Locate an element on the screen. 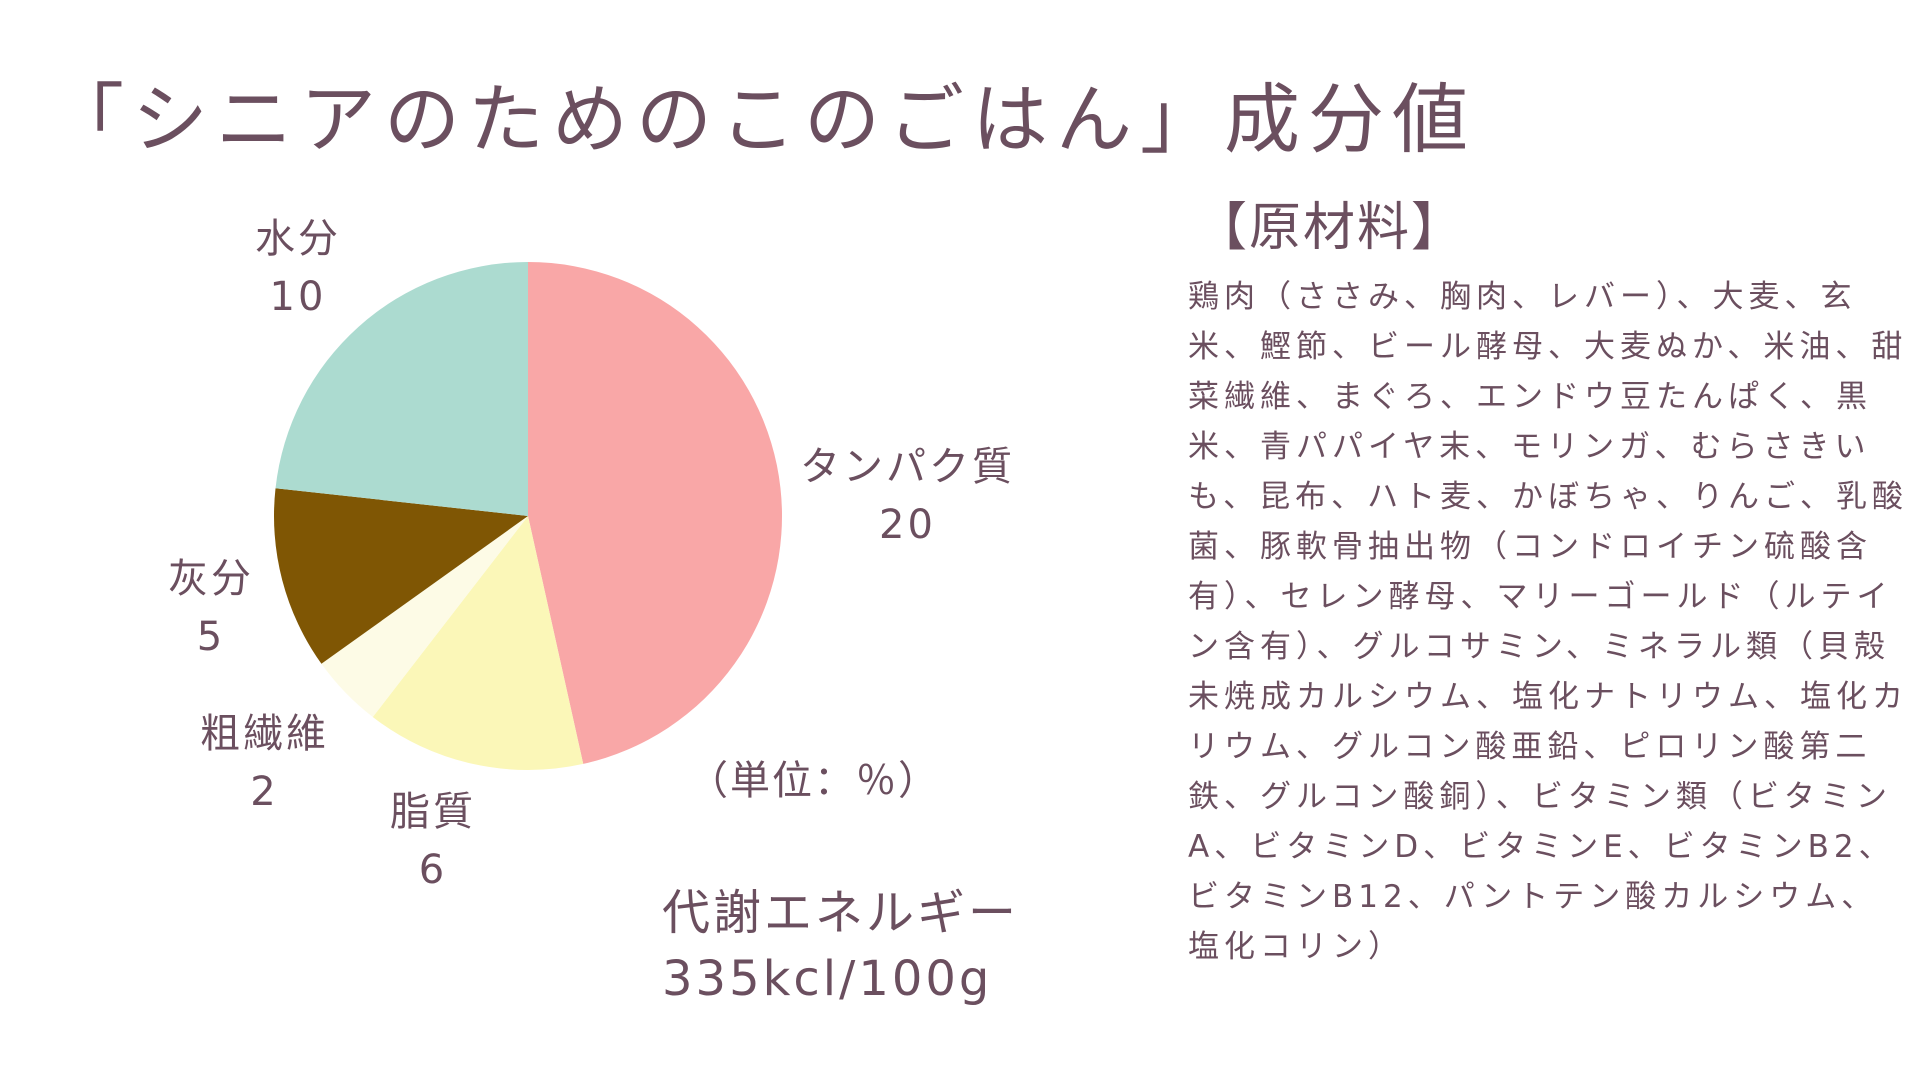  slice-label-fat-value: 6 is located at coordinates (433, 870).